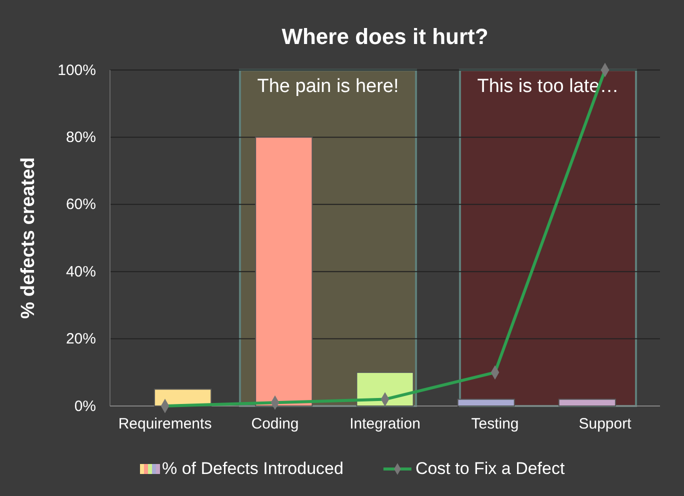 The image size is (684, 496). What do you see at coordinates (77, 70) in the screenshot?
I see `y-tick-label: 100%` at bounding box center [77, 70].